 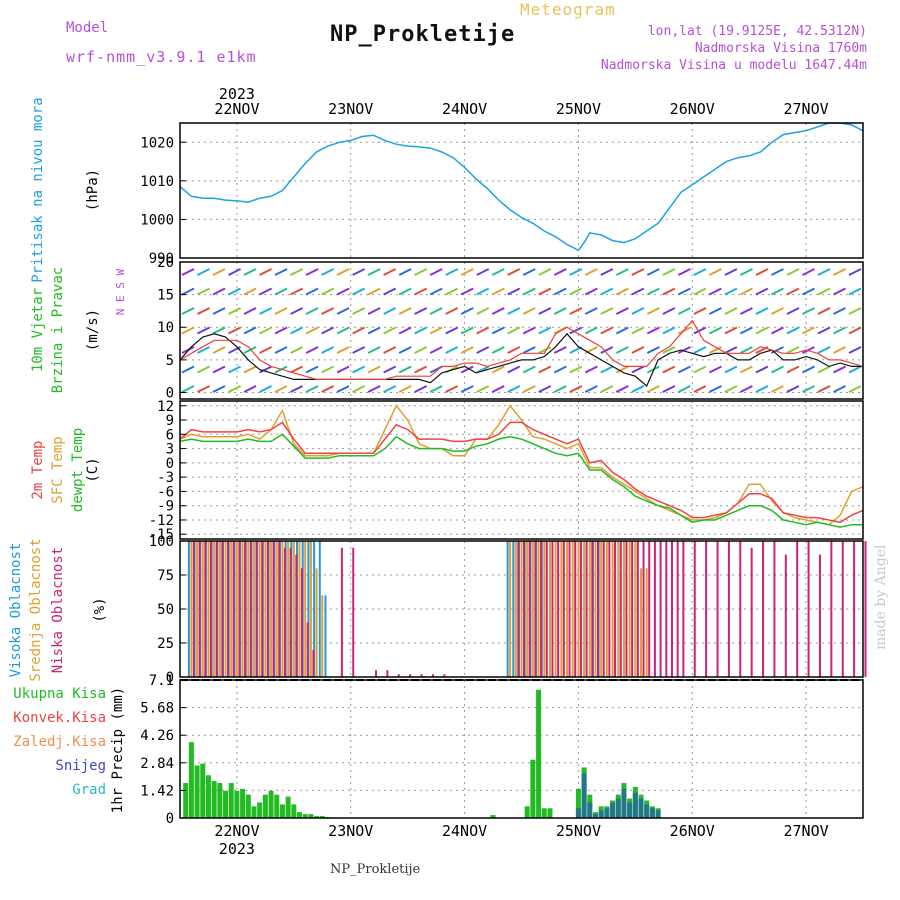 What do you see at coordinates (521, 349) in the screenshot?
I see `wind-gust-line` at bounding box center [521, 349].